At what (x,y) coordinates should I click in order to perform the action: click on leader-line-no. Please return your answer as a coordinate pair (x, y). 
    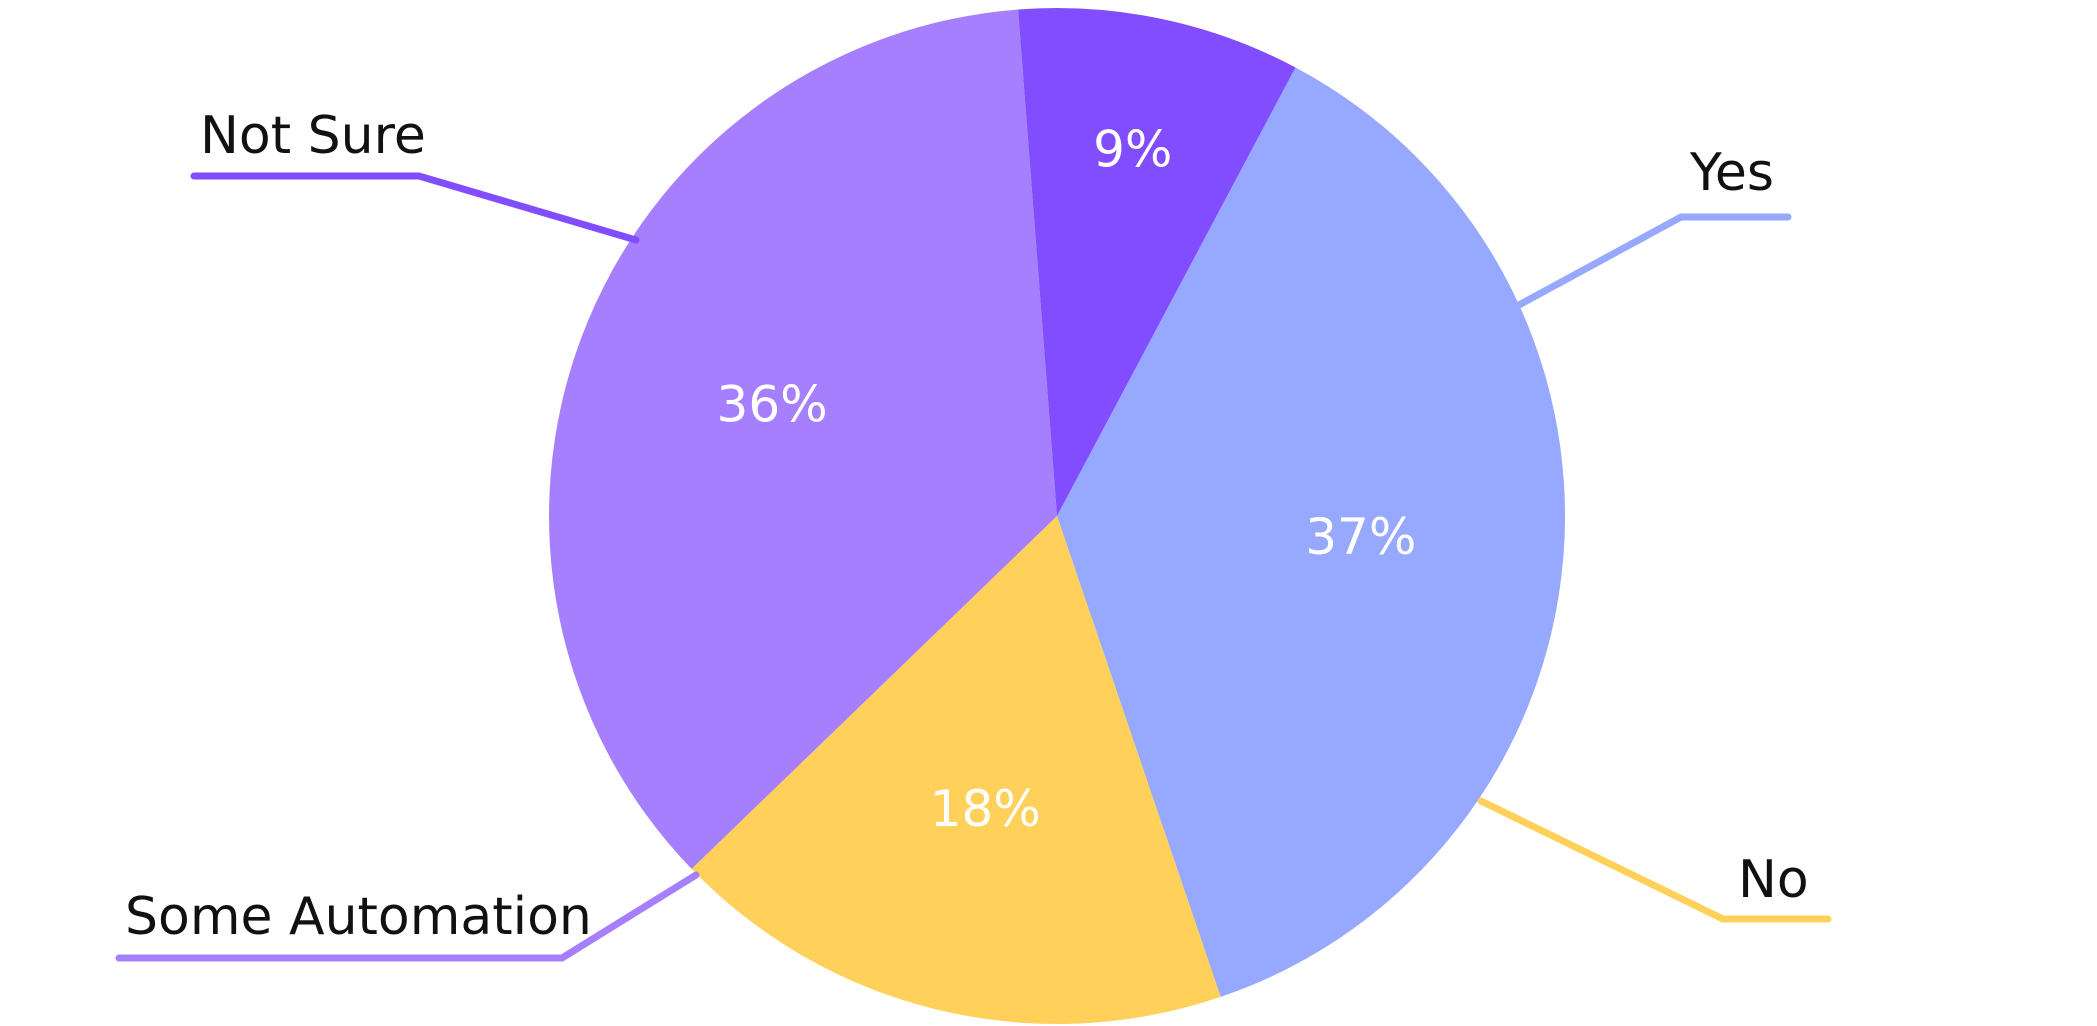
    Looking at the image, I should click on (1654, 860).